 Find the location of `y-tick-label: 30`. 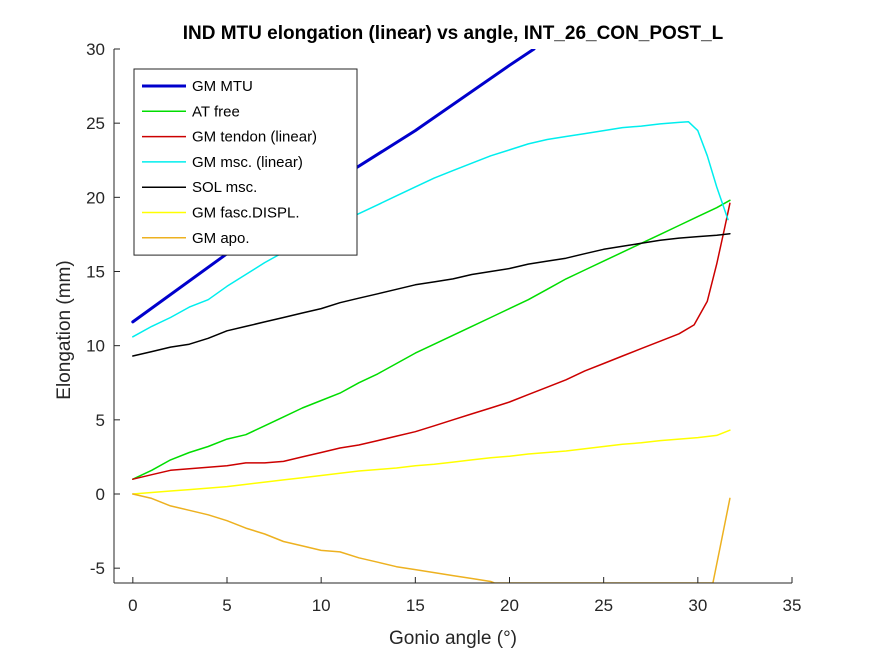

y-tick-label: 30 is located at coordinates (95, 49).